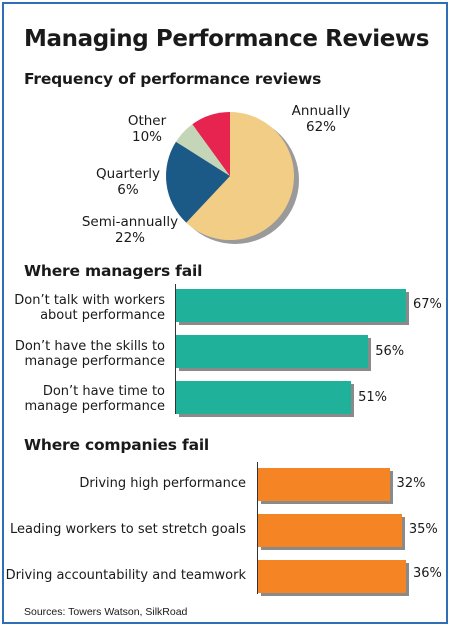 Image resolution: width=450 pixels, height=628 pixels. Describe the element at coordinates (128, 174) in the screenshot. I see `pie-label-quarterly-name: Quarterly` at that location.